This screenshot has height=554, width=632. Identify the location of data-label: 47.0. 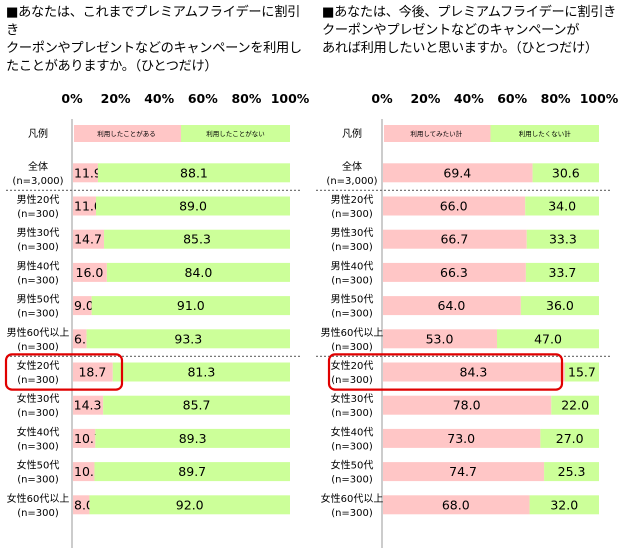
(548, 338).